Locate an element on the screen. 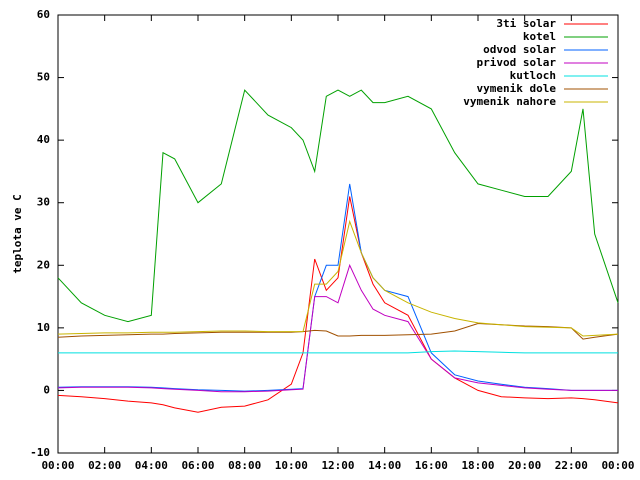 This screenshot has width=640, height=480. y-tick-label: -10 is located at coordinates (40, 452).